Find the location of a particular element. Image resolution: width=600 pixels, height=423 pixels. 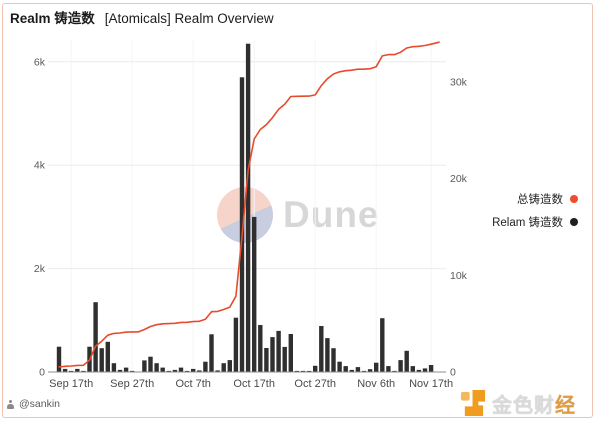

legend-item-realm-mints: Relam 铸造数 is located at coordinates (535, 222).